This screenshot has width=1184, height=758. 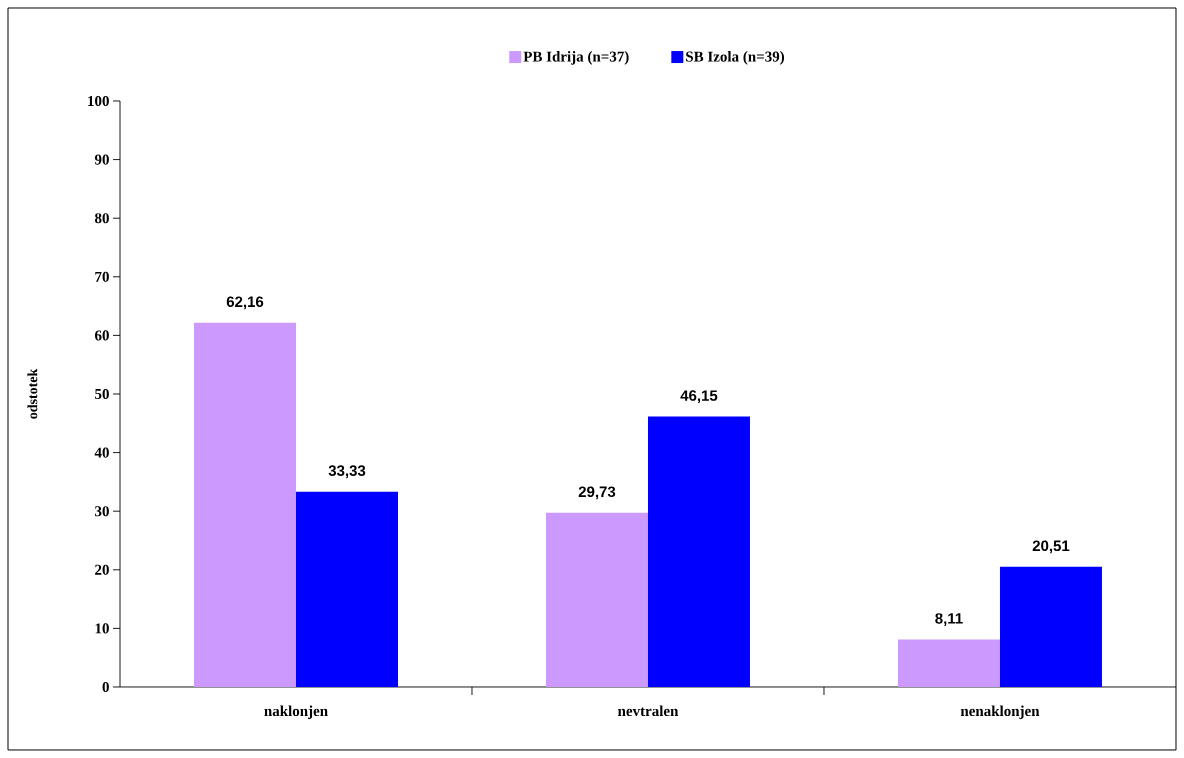 What do you see at coordinates (101, 218) in the screenshot?
I see `y-tick-label: 80` at bounding box center [101, 218].